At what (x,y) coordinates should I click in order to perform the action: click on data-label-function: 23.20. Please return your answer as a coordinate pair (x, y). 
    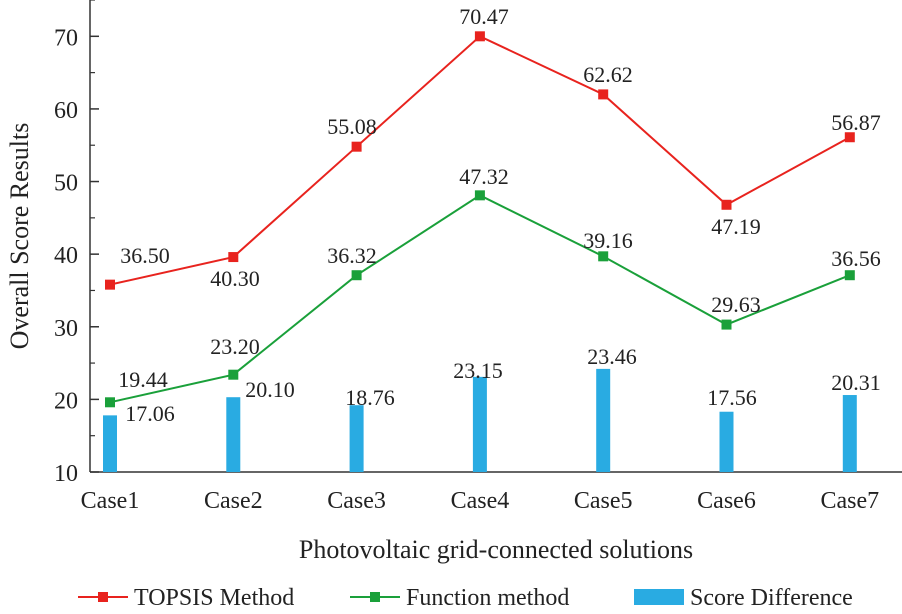
    Looking at the image, I should click on (235, 346).